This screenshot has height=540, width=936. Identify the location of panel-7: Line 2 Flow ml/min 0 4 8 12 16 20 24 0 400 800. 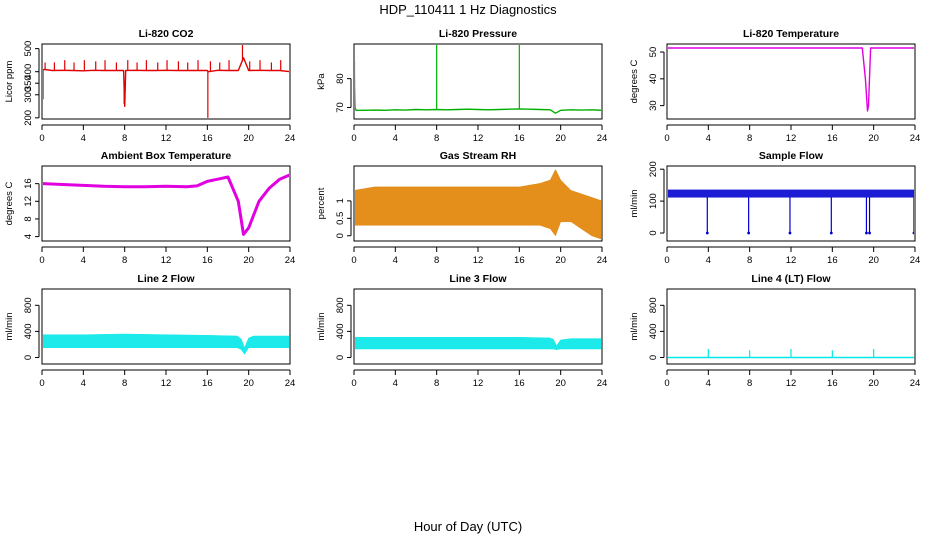
(149, 331).